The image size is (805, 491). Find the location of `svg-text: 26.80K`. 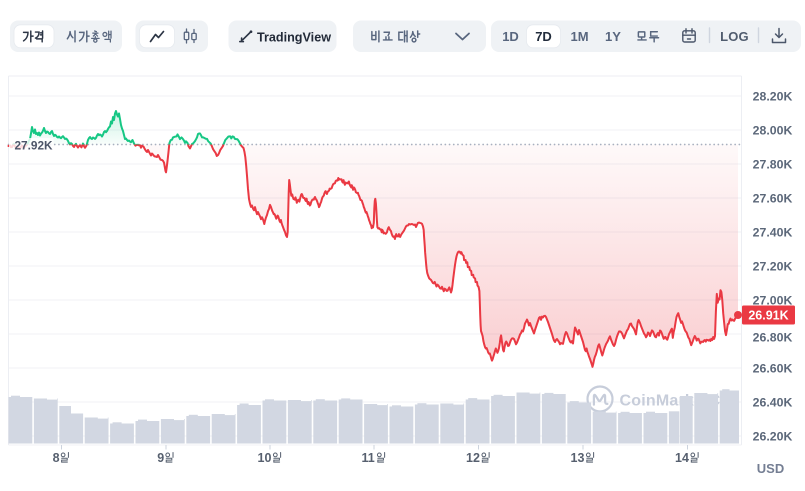

svg-text: 26.80K is located at coordinates (773, 337).